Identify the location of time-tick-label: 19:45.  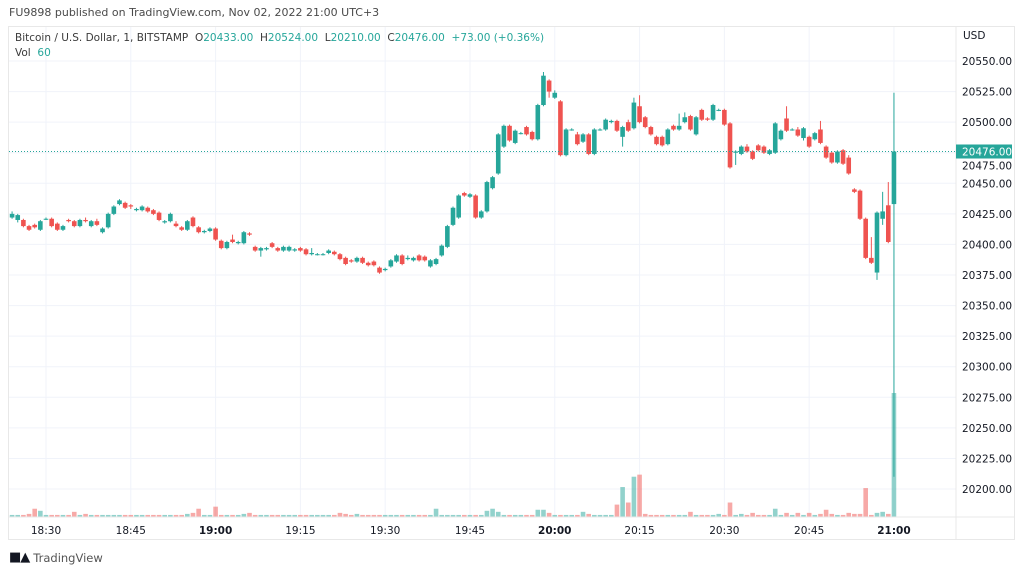
(470, 531).